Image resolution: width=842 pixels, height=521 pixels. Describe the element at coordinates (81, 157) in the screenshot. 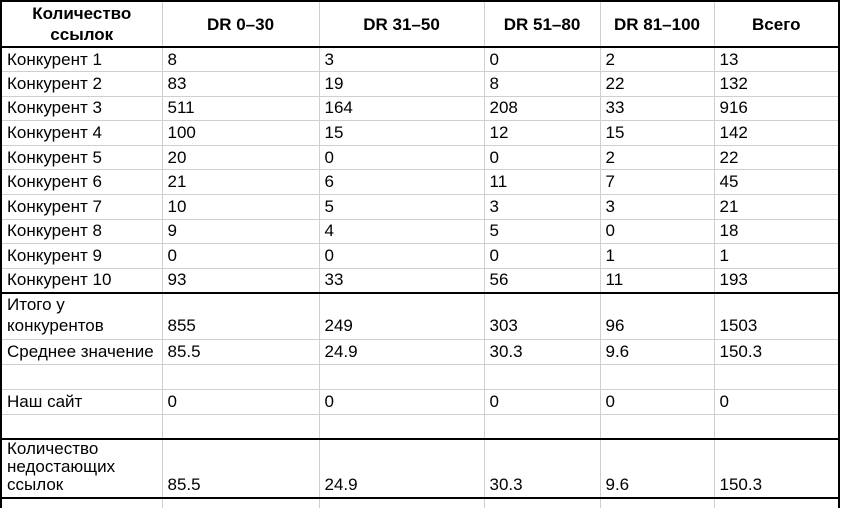

I see `row-label-cell: Конкурент 5` at that location.